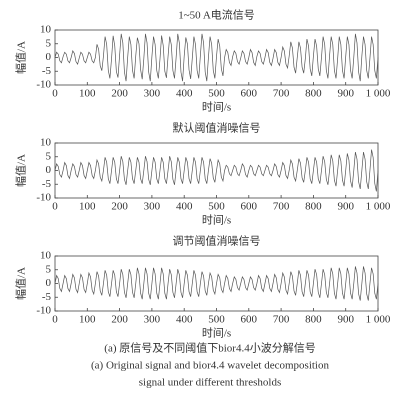  What do you see at coordinates (217, 241) in the screenshot?
I see `chart-title: 调节阈值消噪信号` at bounding box center [217, 241].